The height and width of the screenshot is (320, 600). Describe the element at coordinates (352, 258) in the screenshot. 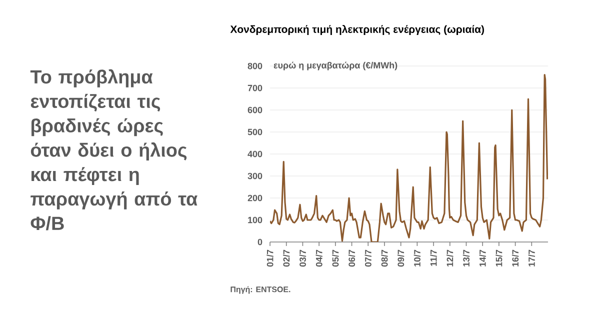

I see `x-tick-label: 06/7` at that location.